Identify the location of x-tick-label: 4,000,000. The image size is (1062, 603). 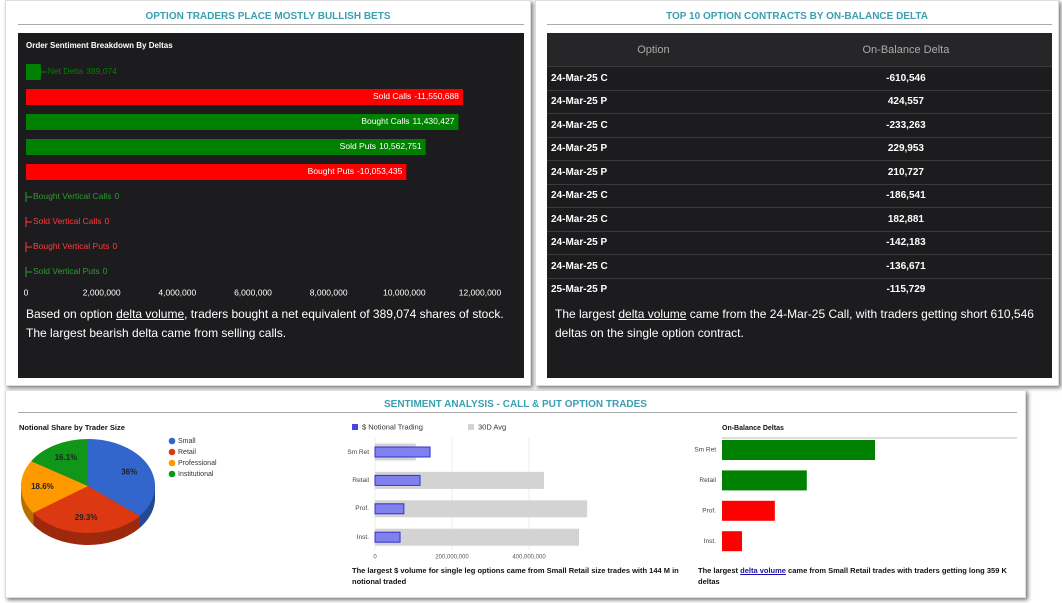
(177, 292).